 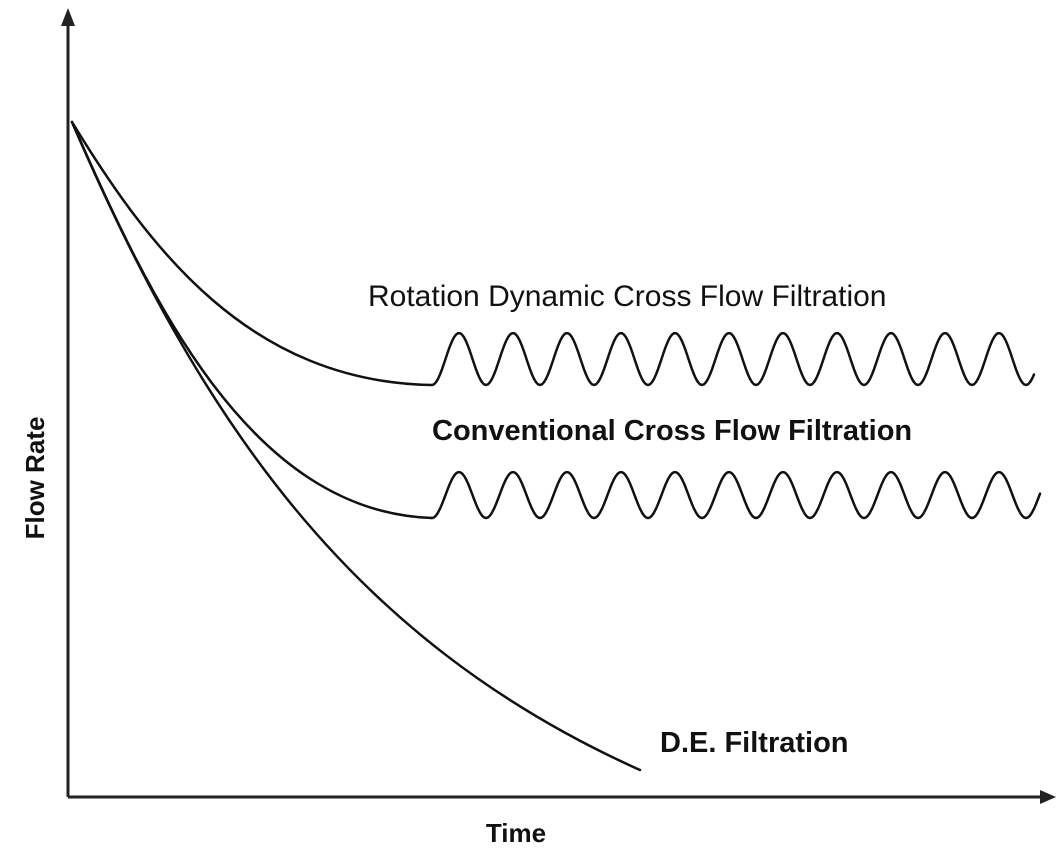 What do you see at coordinates (35, 478) in the screenshot?
I see `y-axis-label: Flow Rate` at bounding box center [35, 478].